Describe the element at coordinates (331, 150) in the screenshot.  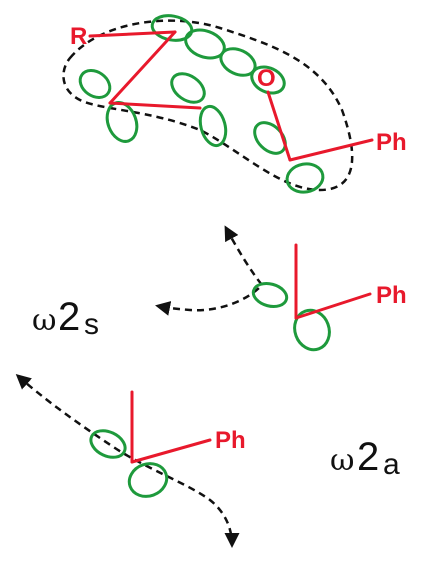
I see `bond-c4-ph` at that location.